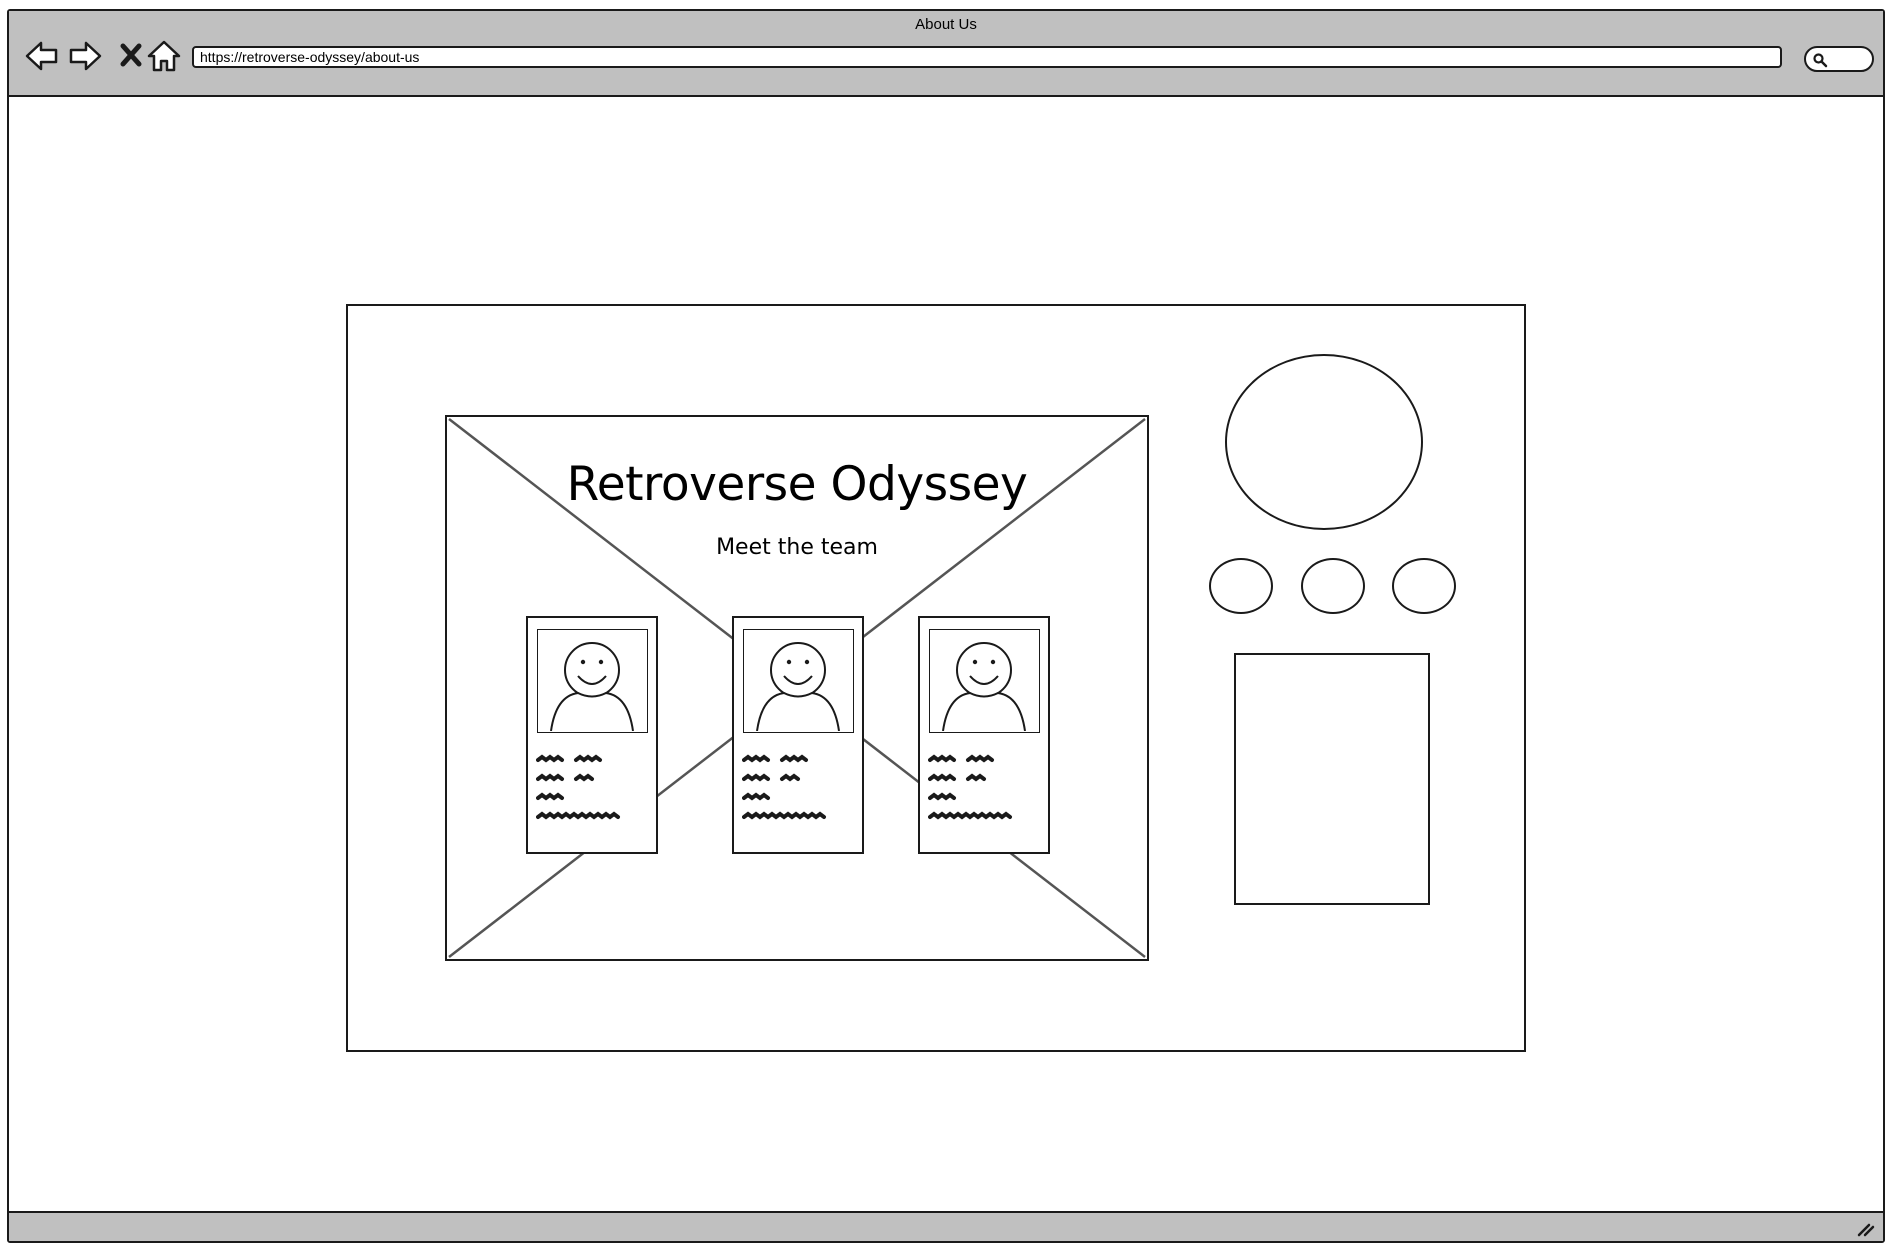 The width and height of the screenshot is (1892, 1256). Describe the element at coordinates (1324, 442) in the screenshot. I see `large-circle-placeholder` at that location.